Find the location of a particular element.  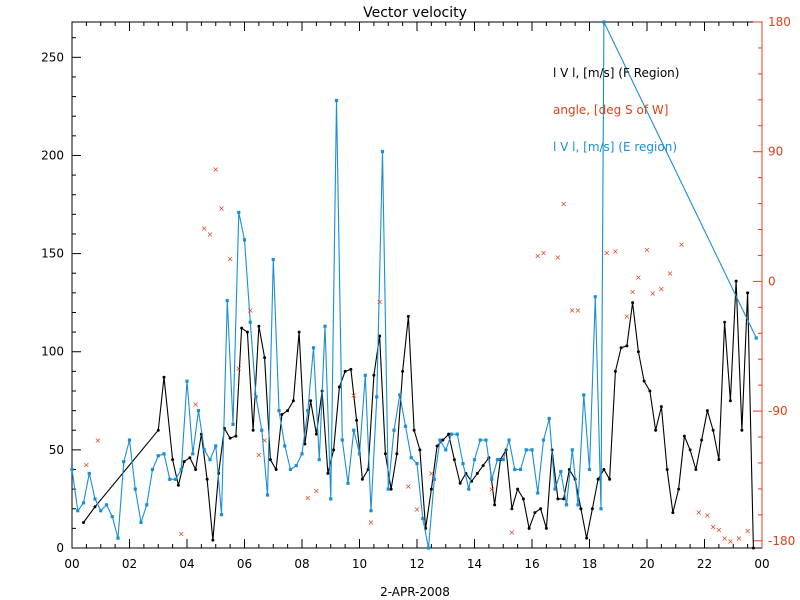

x-tick-label: 14 is located at coordinates (474, 564).